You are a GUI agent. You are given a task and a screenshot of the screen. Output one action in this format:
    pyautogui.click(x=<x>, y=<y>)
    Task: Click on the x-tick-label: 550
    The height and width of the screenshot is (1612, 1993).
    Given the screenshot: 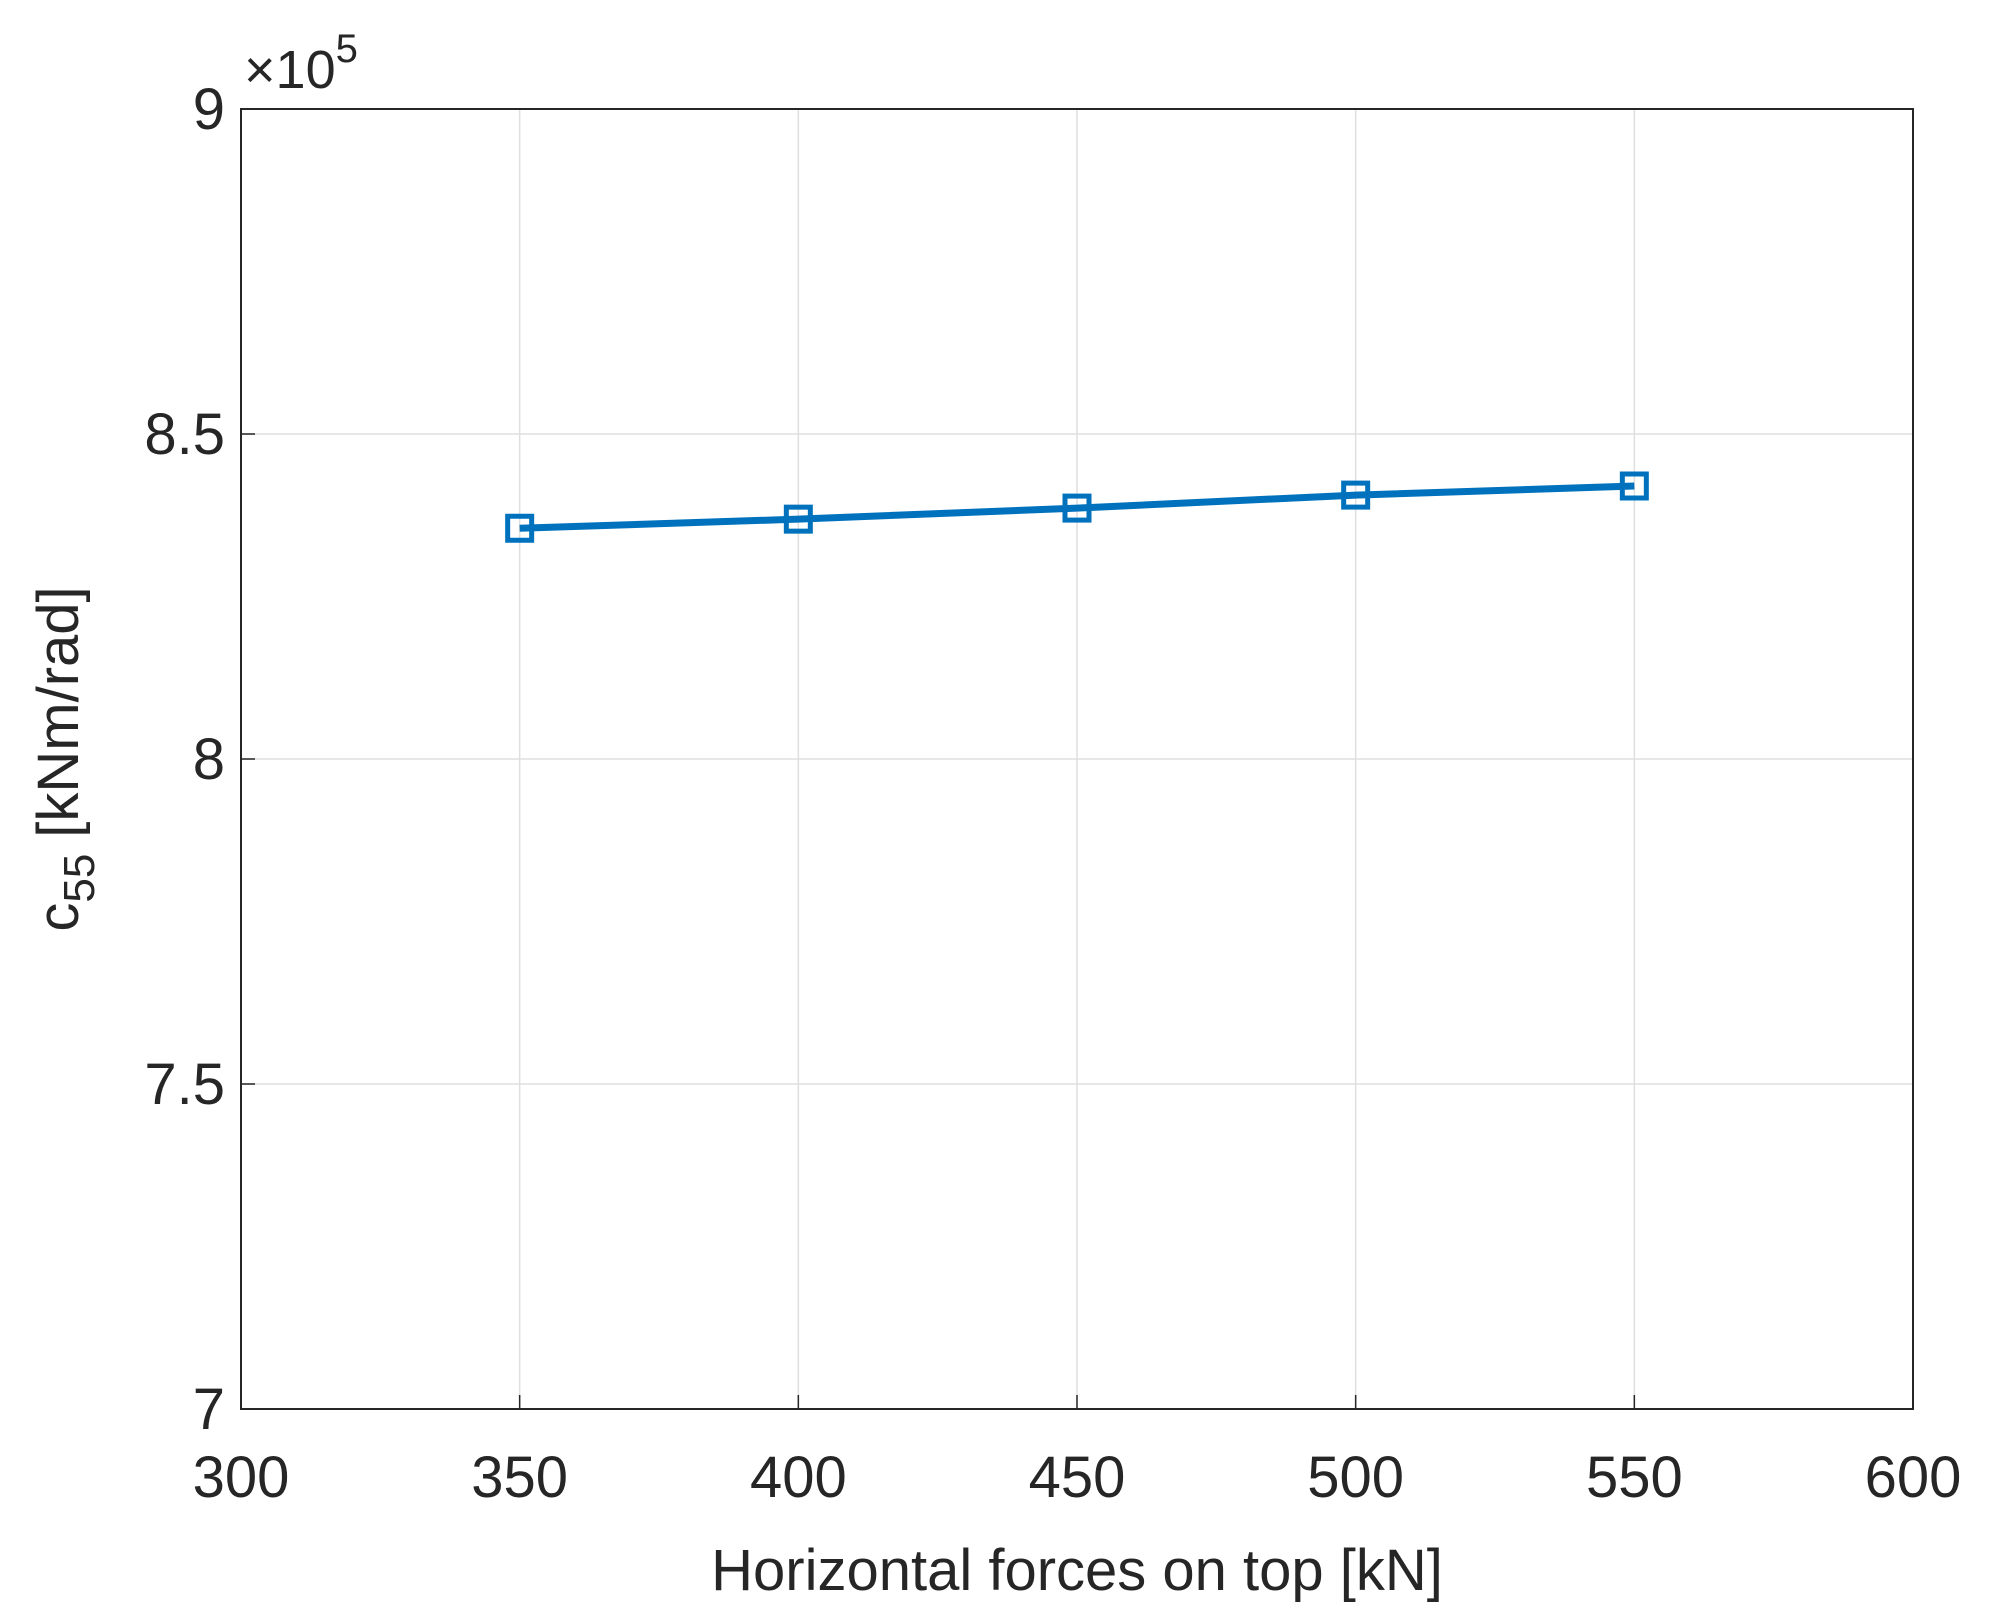 What is the action you would take?
    pyautogui.click(x=1634, y=1477)
    